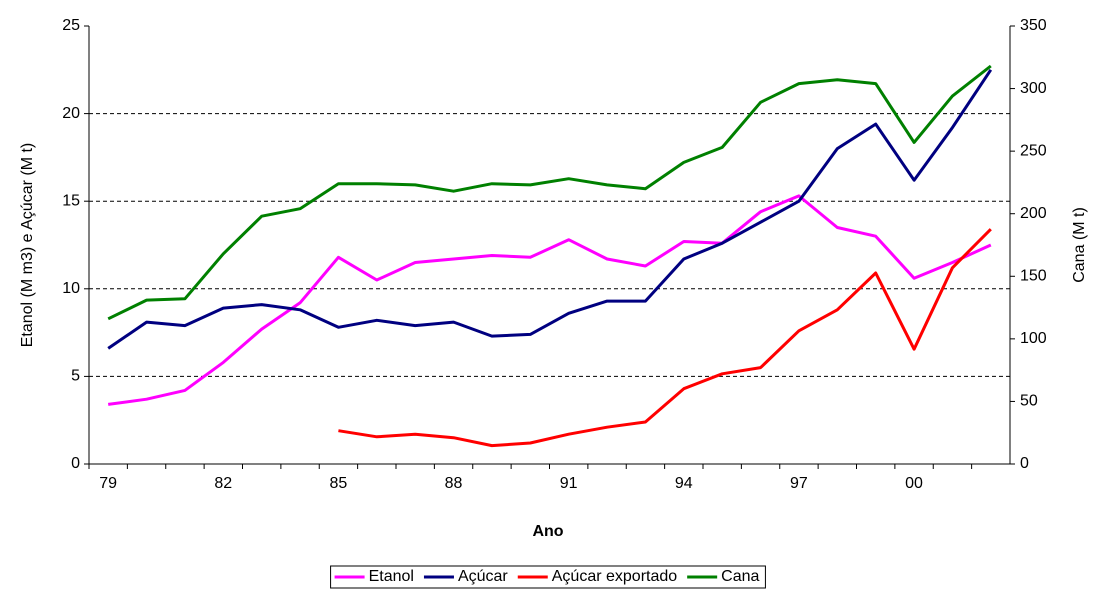 This screenshot has width=1098, height=600. I want to click on legend-box, so click(548, 577).